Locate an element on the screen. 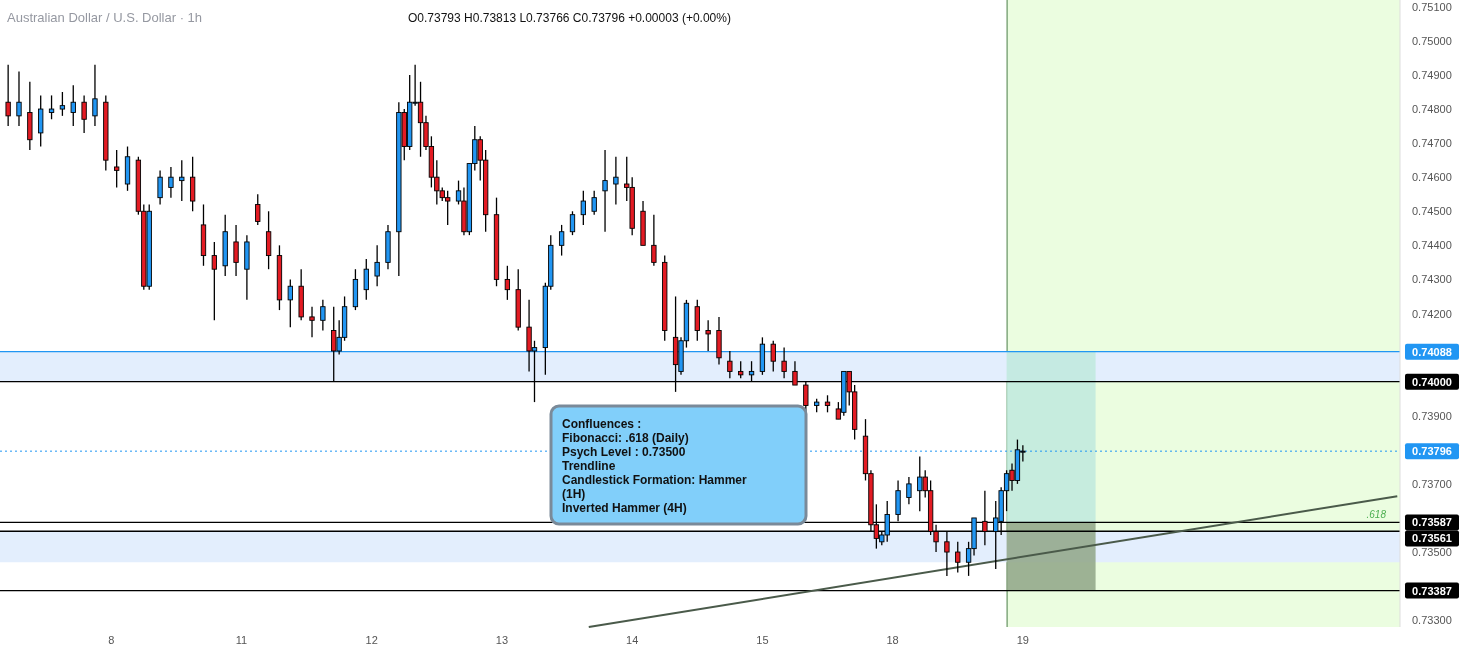  x-tick-label: 15 is located at coordinates (762, 640).